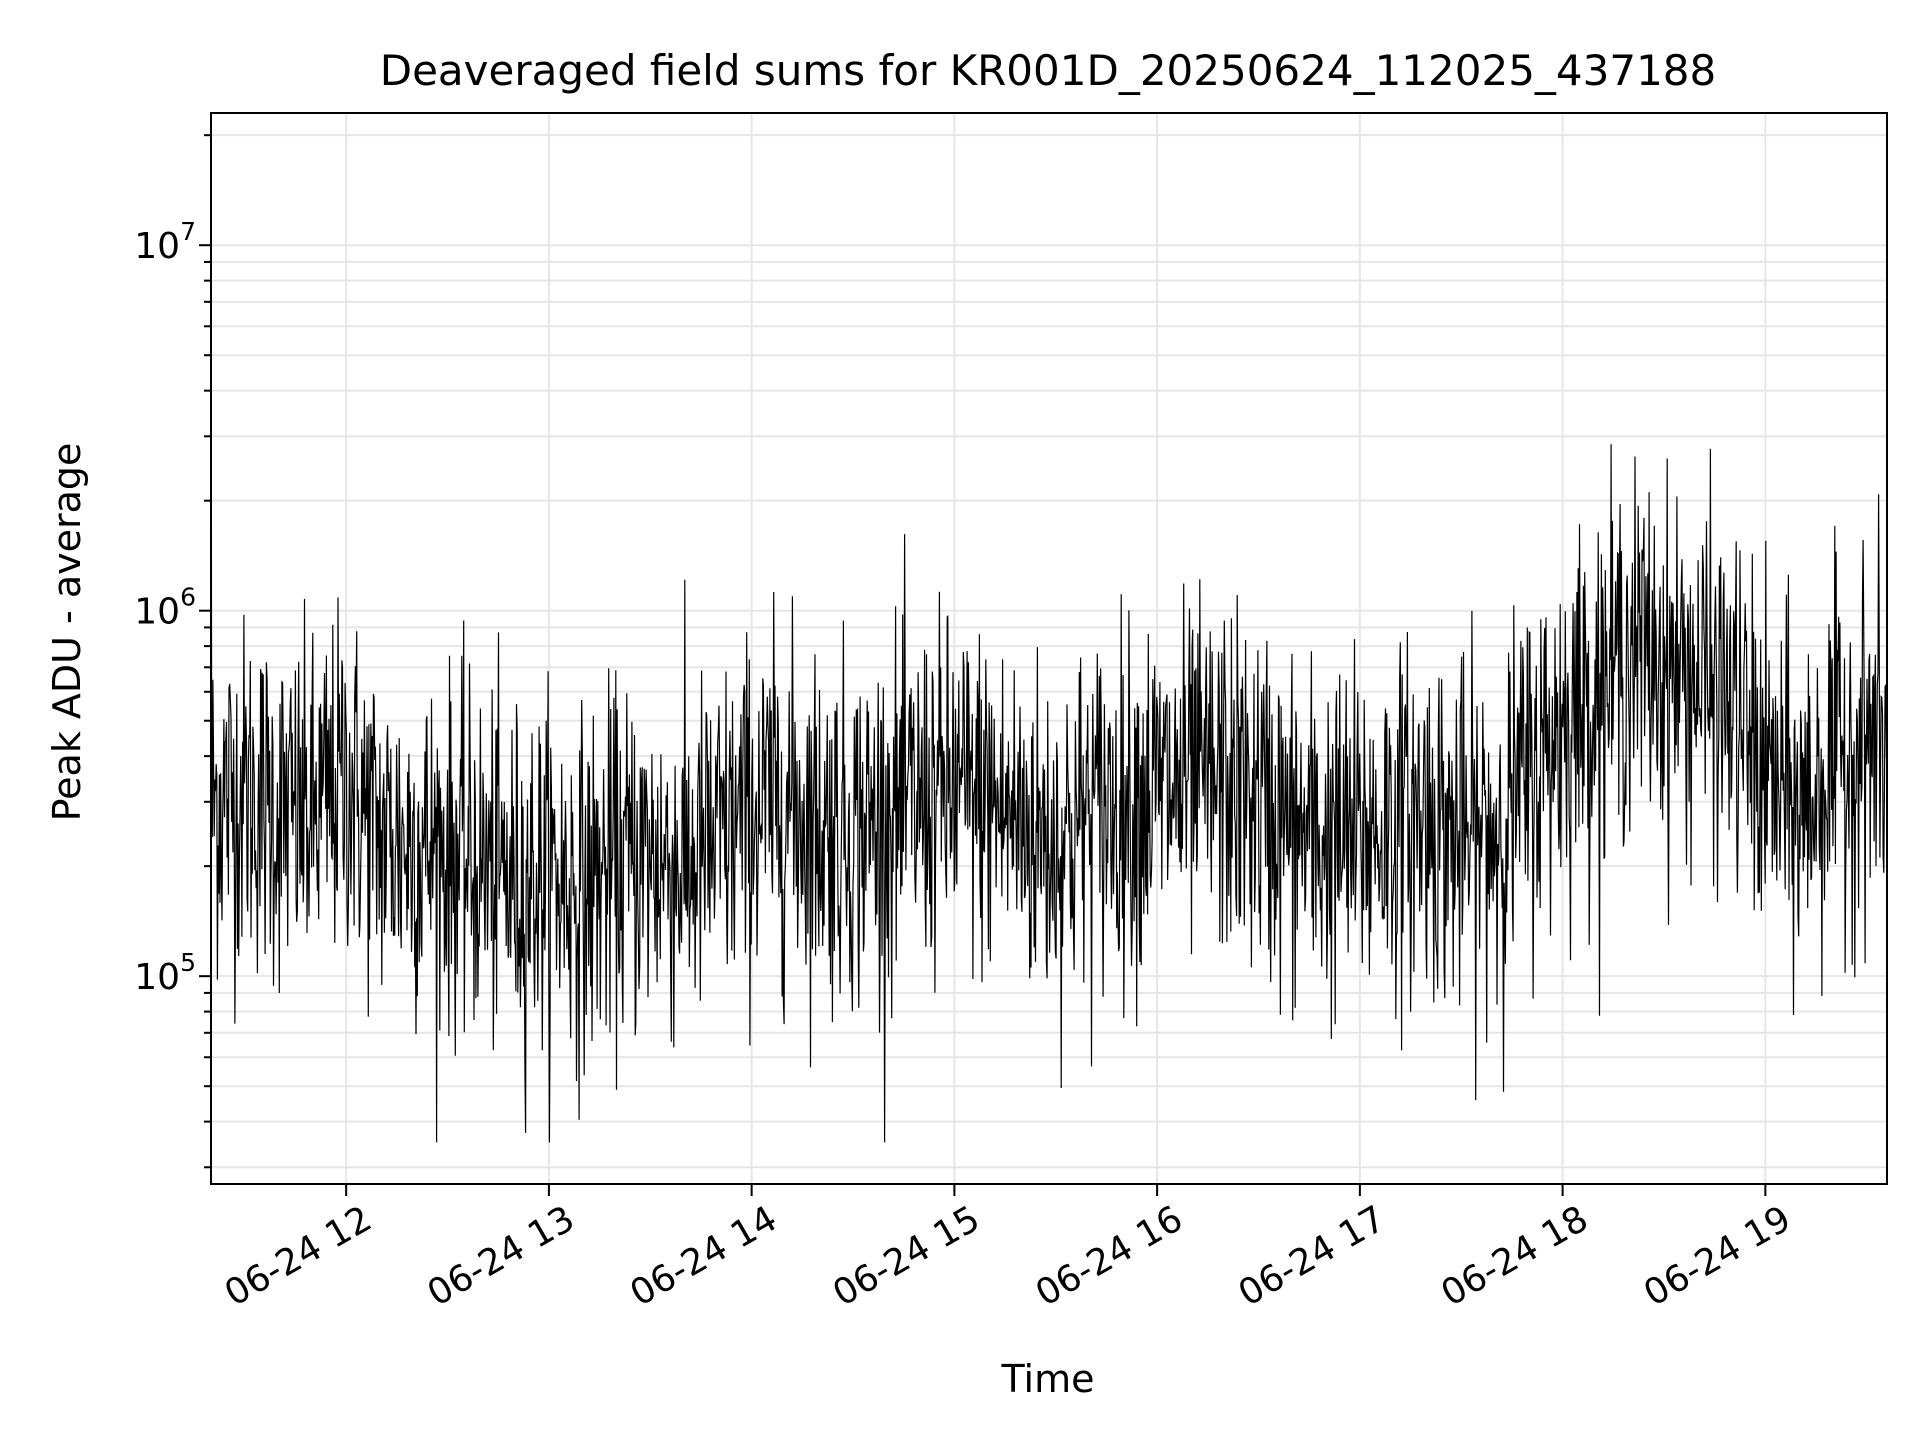 Image resolution: width=1920 pixels, height=1440 pixels. What do you see at coordinates (298, 1256) in the screenshot?
I see `x-tick-label: 06-24 12` at bounding box center [298, 1256].